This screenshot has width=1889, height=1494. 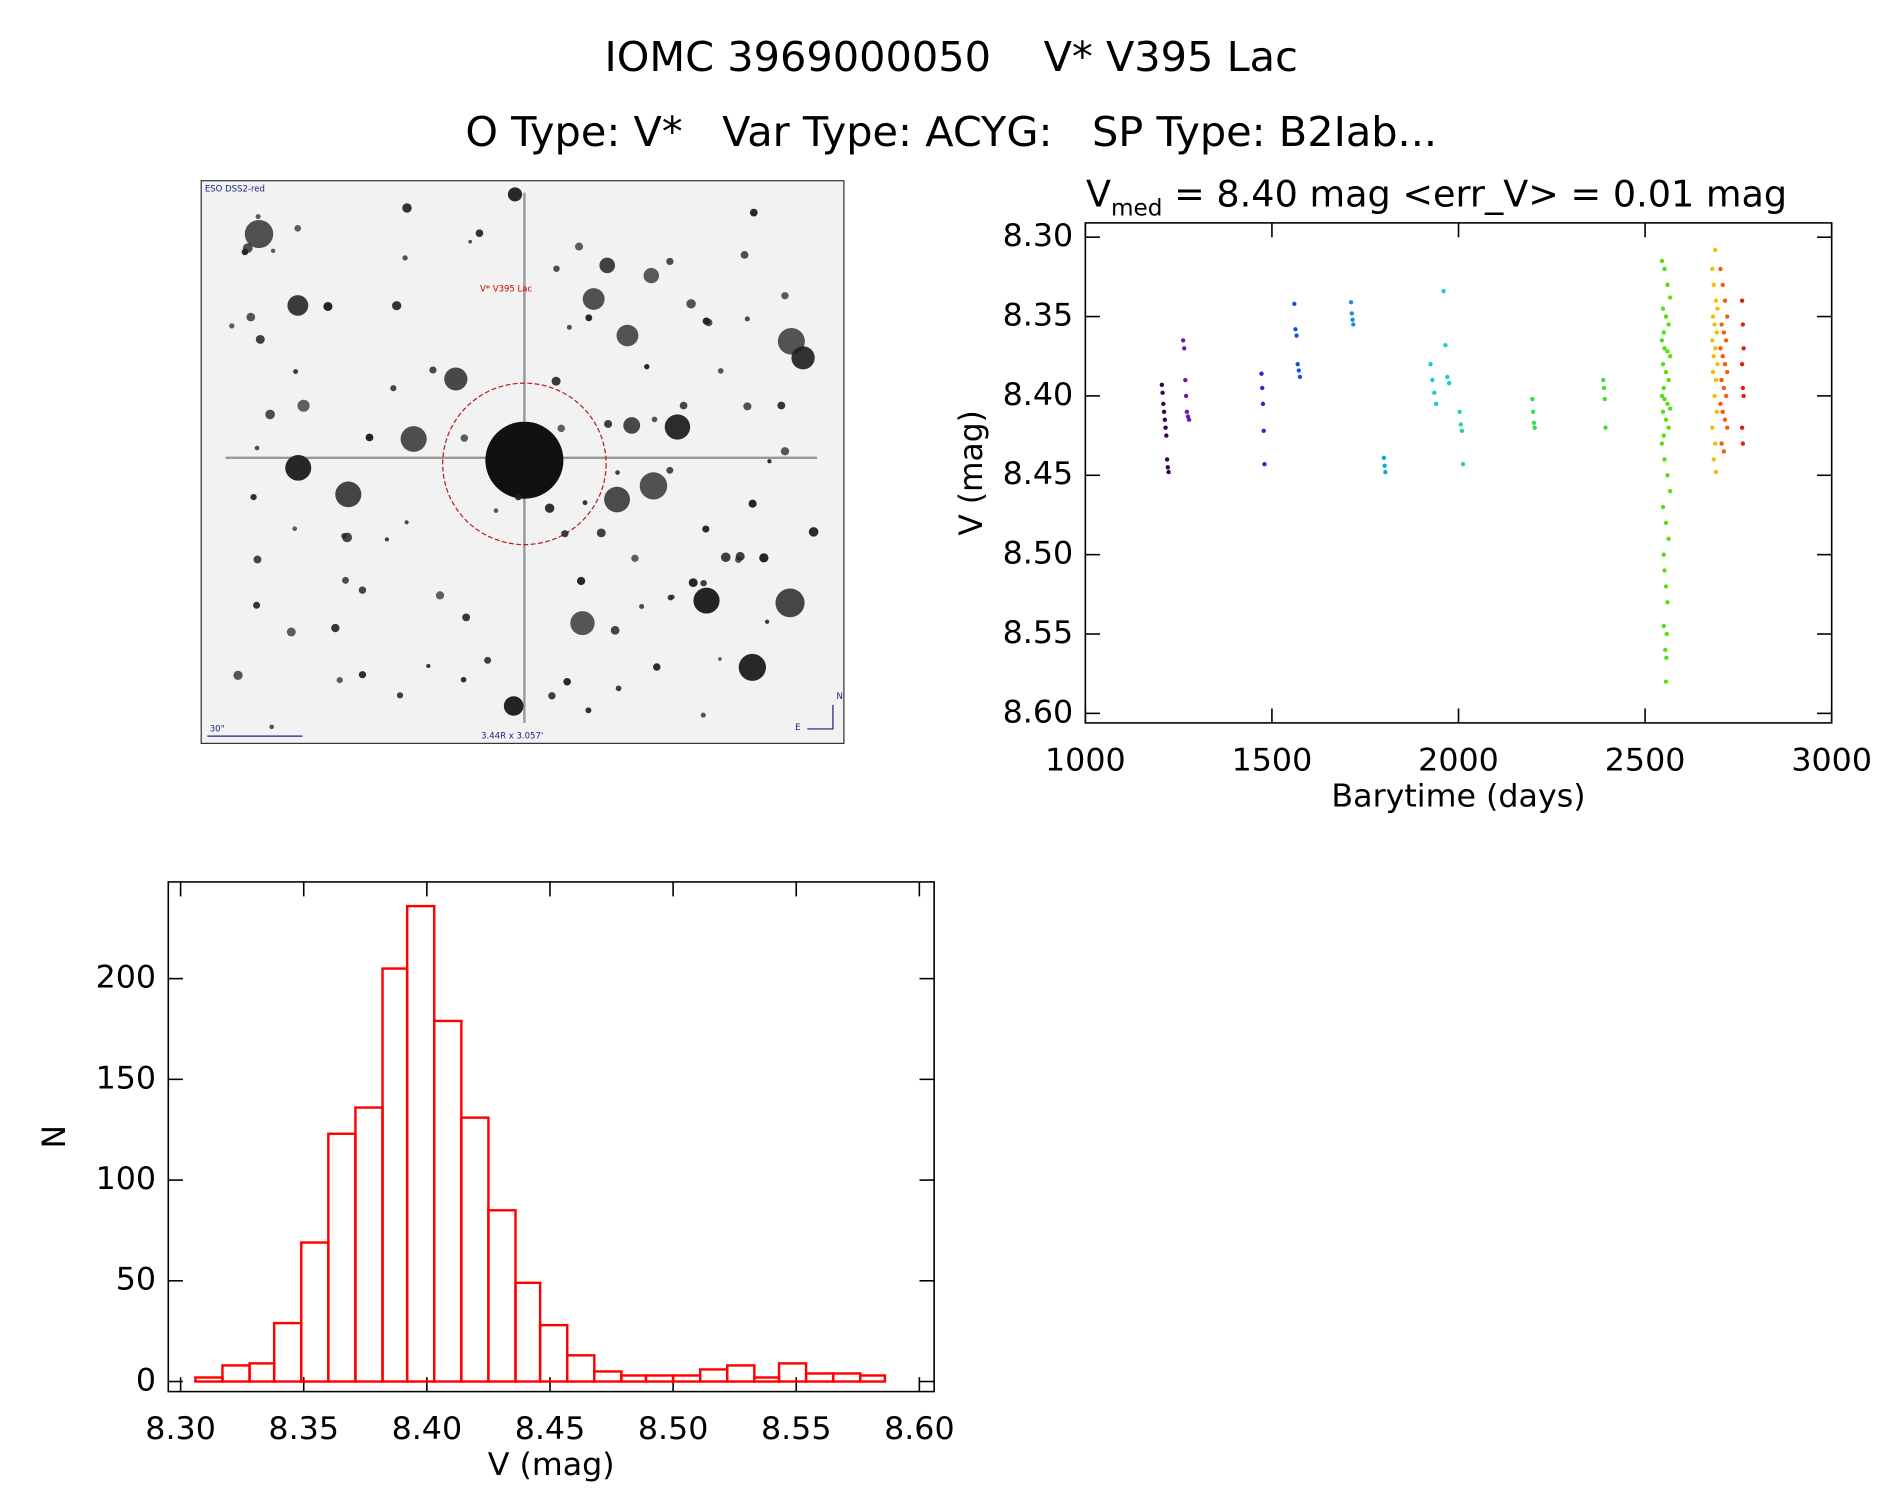 I want to click on y-tick-label: 8.45, so click(x=1038, y=474).